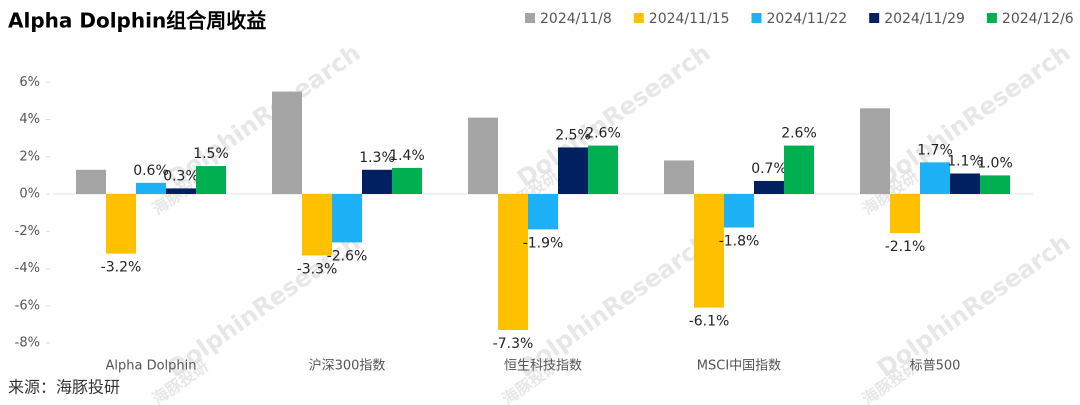  What do you see at coordinates (513, 344) in the screenshot?
I see `data-label: -7.3%` at bounding box center [513, 344].